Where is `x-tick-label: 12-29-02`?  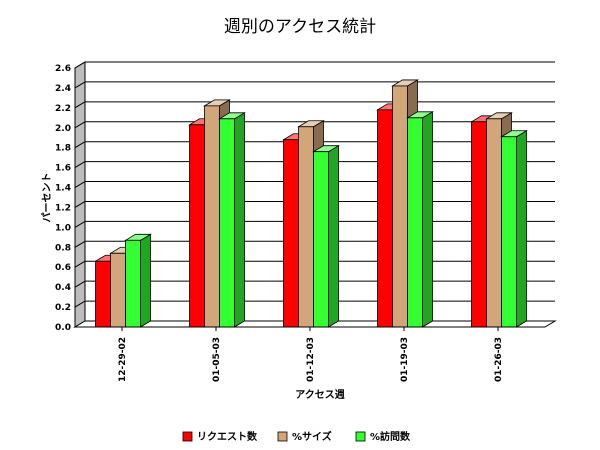
x-tick-label: 12-29-02 is located at coordinates (123, 359).